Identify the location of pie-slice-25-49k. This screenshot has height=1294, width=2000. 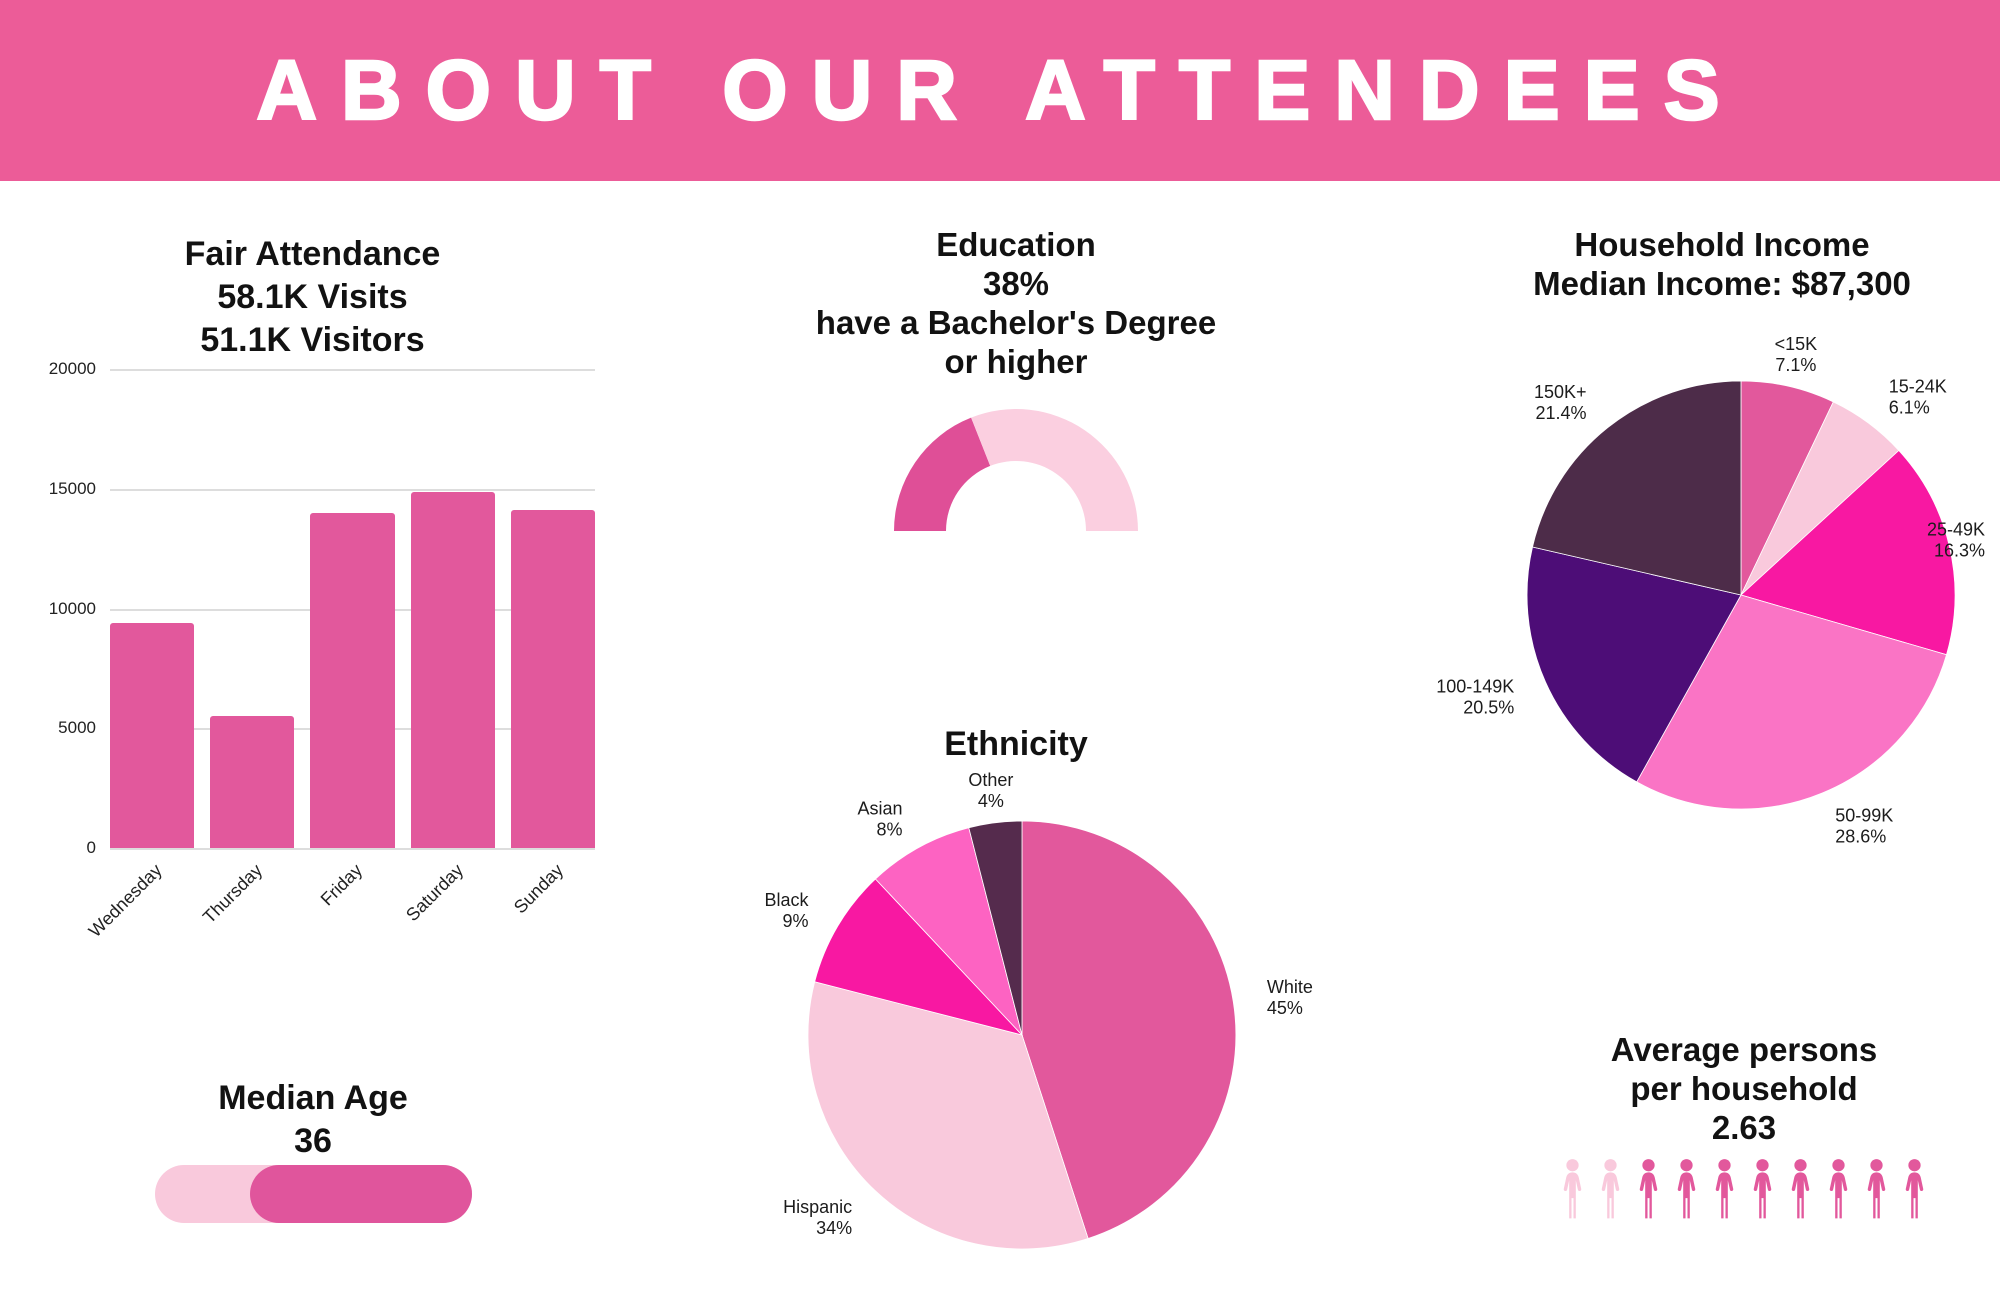
(1848, 552).